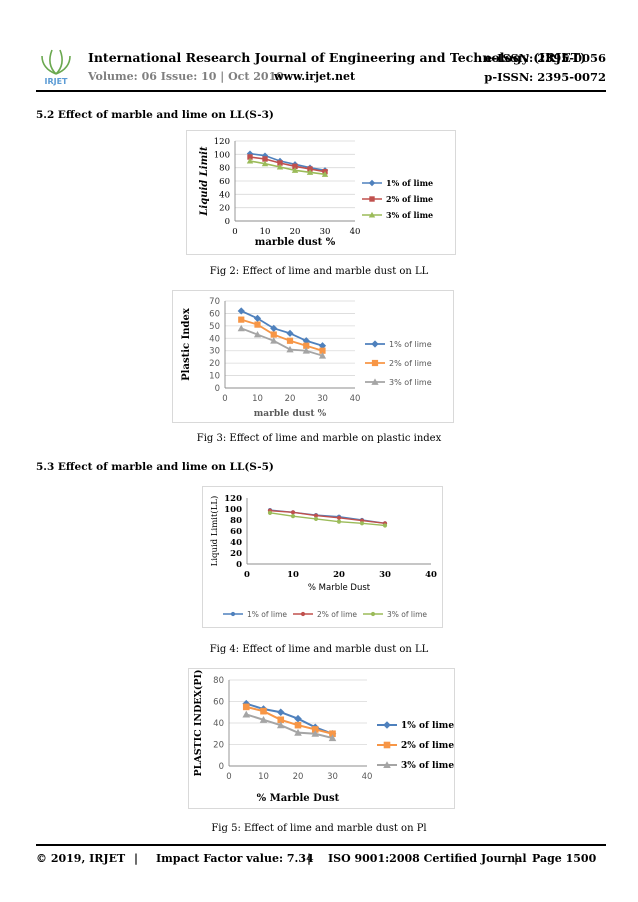 This screenshot has width=638, height=902. Describe the element at coordinates (214, 302) in the screenshot. I see `y-tick-label: 70` at that location.